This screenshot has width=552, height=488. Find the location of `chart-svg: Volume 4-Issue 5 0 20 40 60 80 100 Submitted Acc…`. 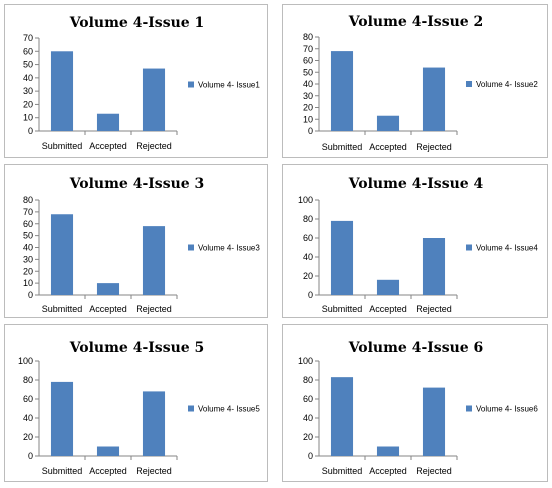

chart-svg: Volume 4-Issue 5 0 20 40 60 80 100 Submitted Acc… is located at coordinates (139, 408).